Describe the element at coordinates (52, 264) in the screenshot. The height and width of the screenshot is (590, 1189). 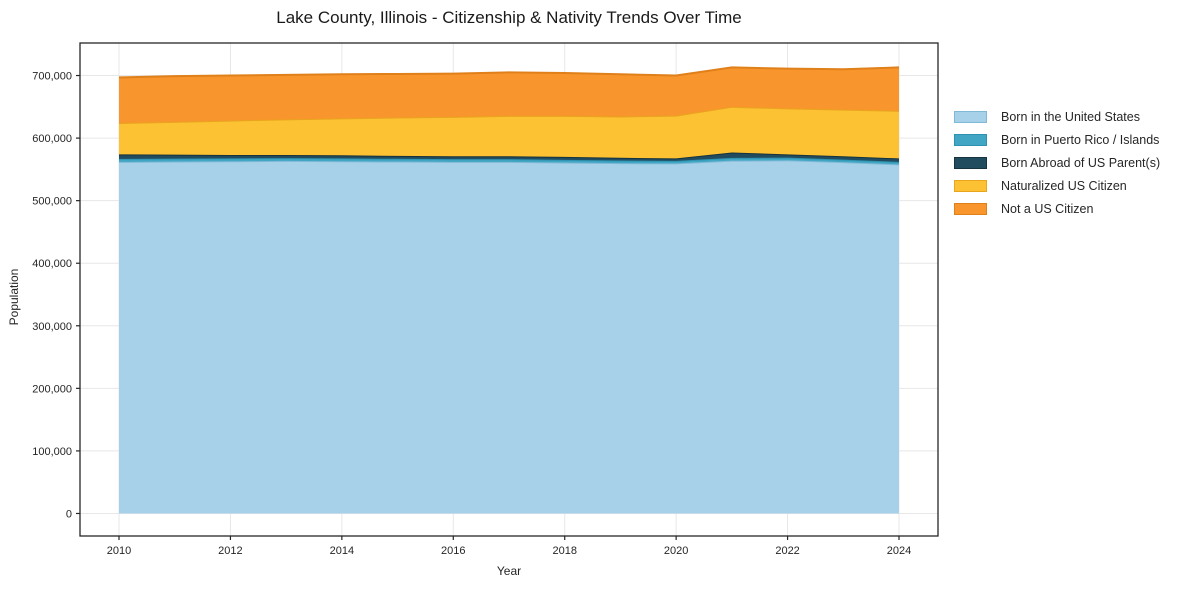
I see `y-tick-label: 400,000` at that location.